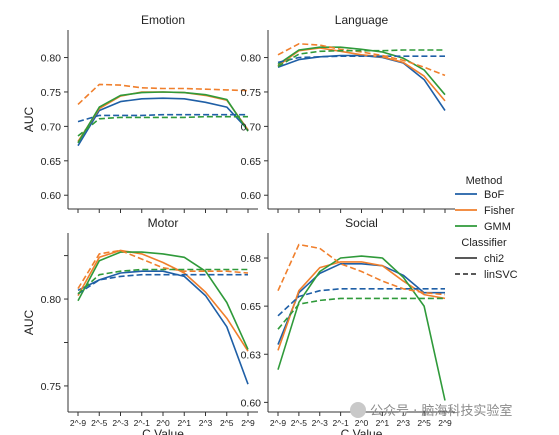  Describe the element at coordinates (484, 243) in the screenshot. I see `legend-classifier-title: Classifier` at that location.